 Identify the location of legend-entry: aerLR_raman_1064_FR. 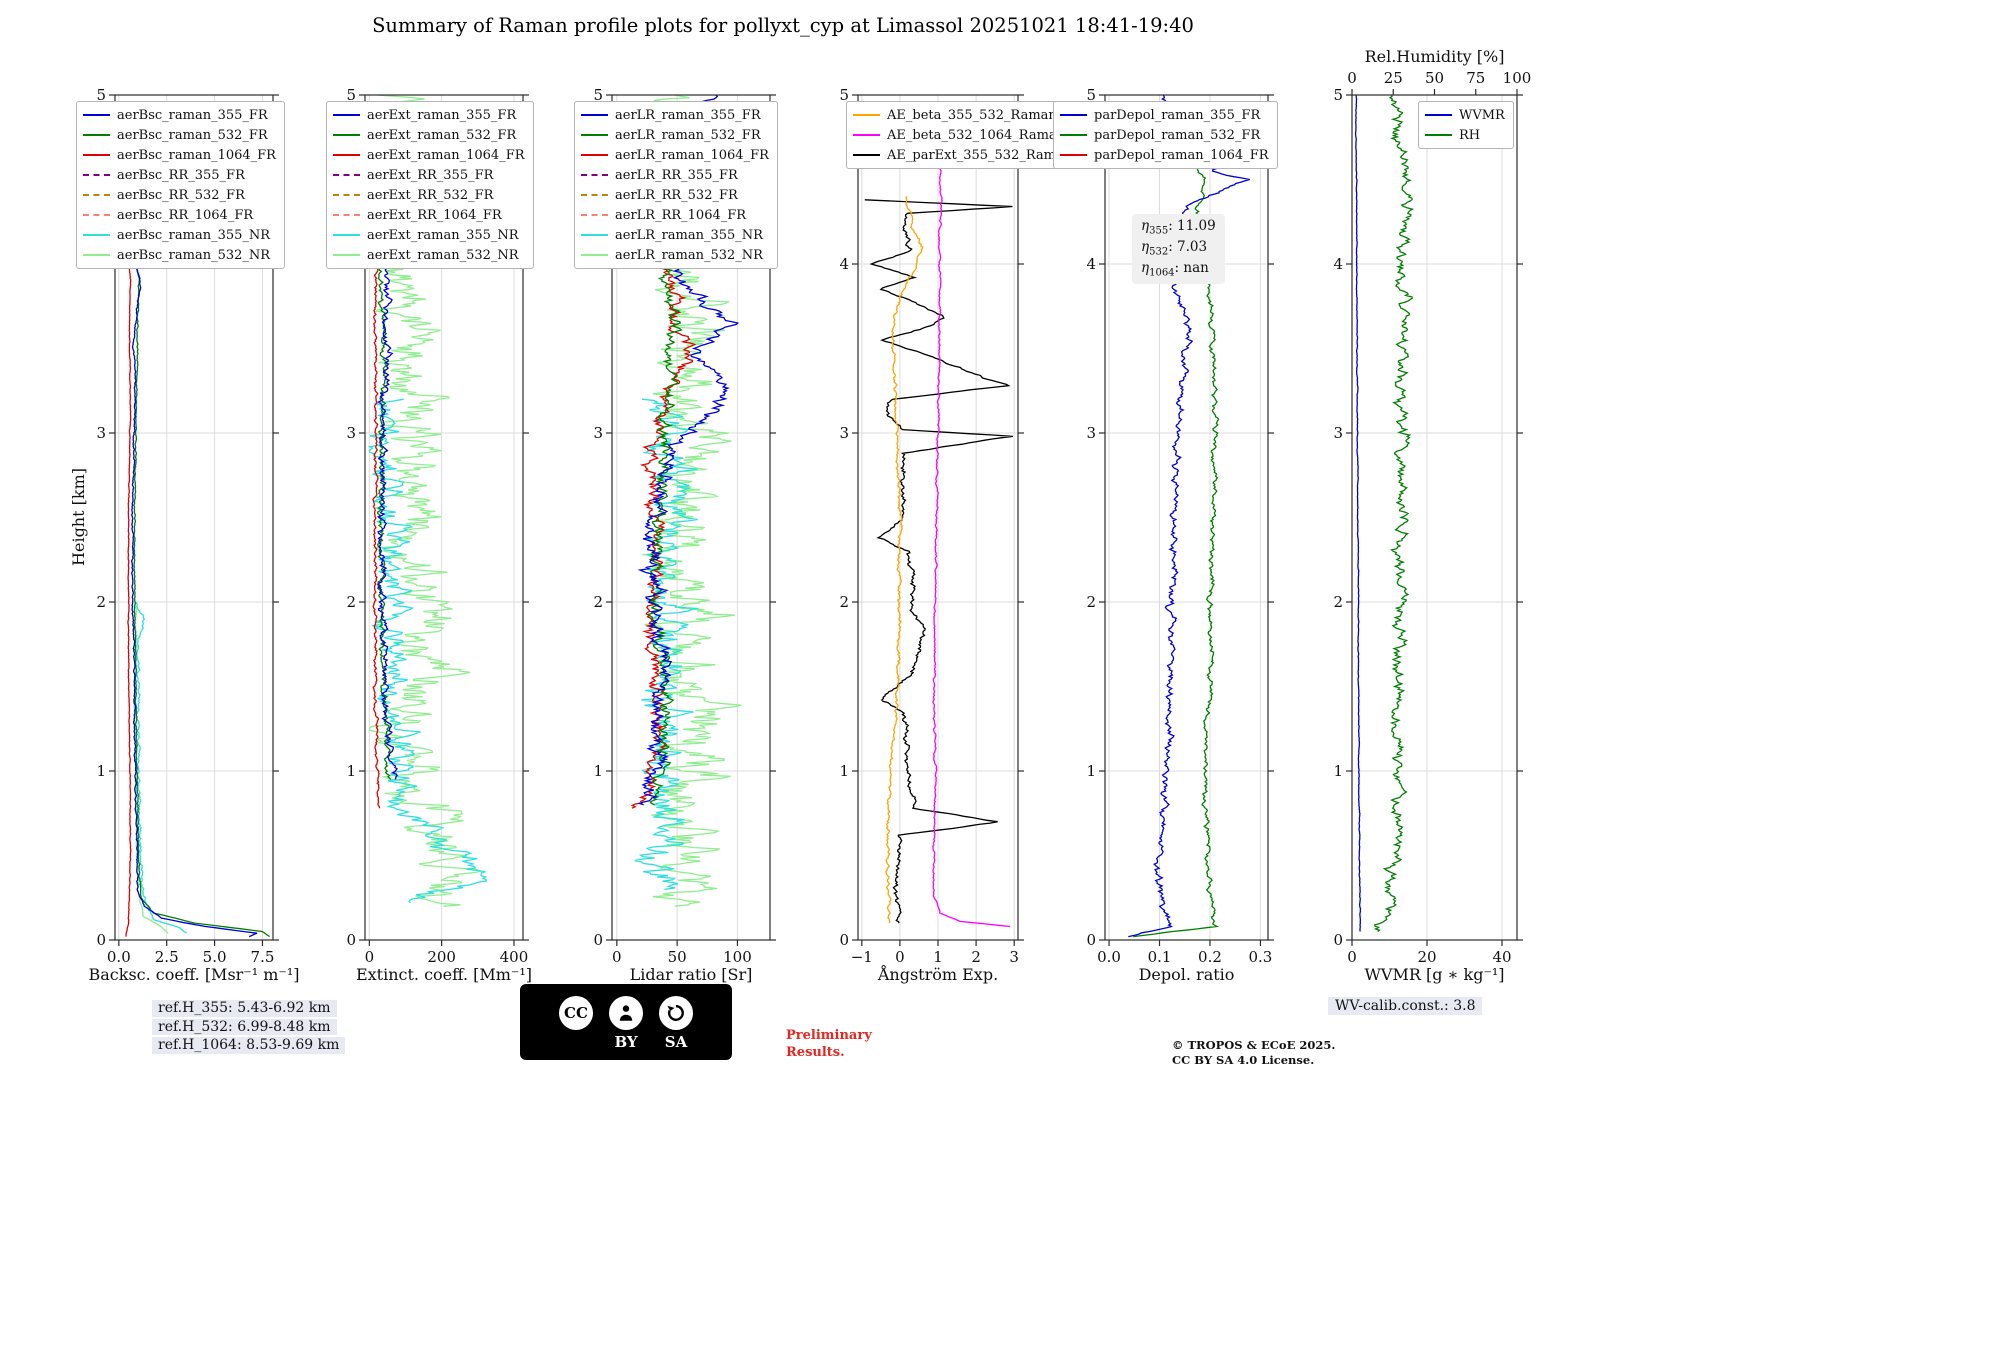
(675, 155).